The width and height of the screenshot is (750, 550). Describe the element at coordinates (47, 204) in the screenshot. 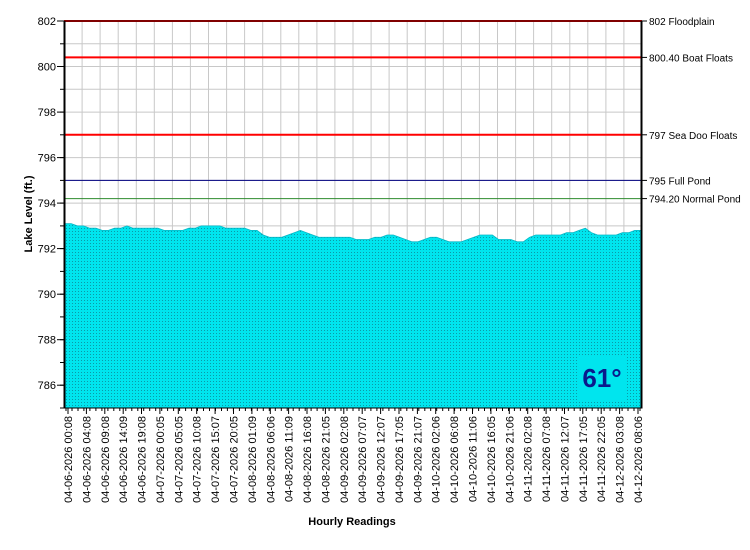

I see `y-tick-label: 794` at that location.